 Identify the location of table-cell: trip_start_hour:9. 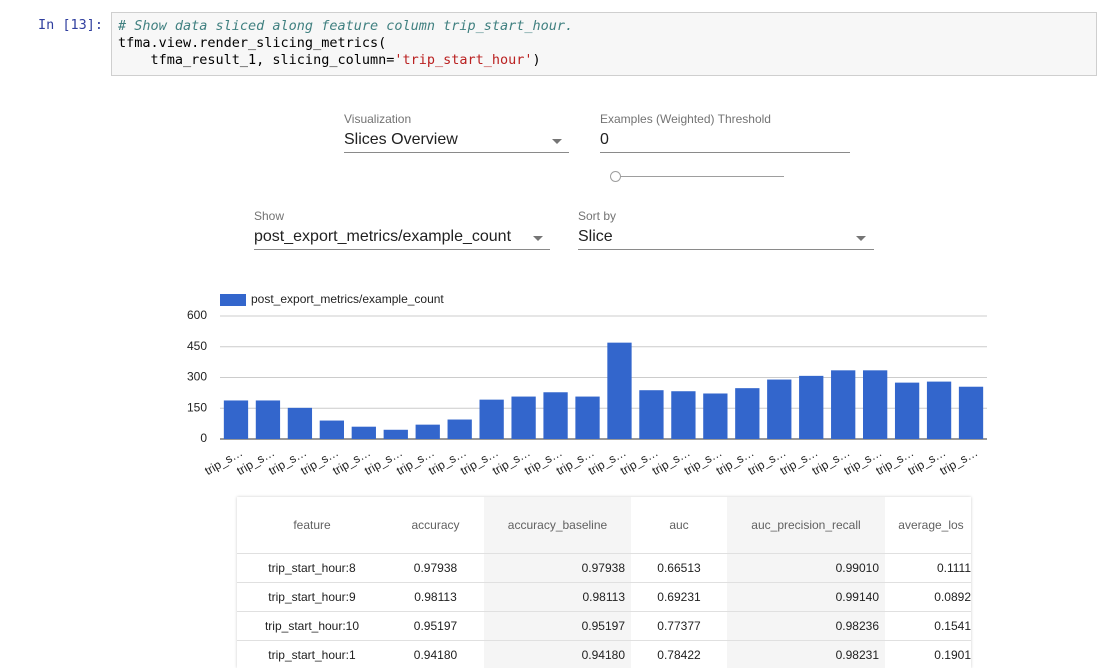
(312, 597).